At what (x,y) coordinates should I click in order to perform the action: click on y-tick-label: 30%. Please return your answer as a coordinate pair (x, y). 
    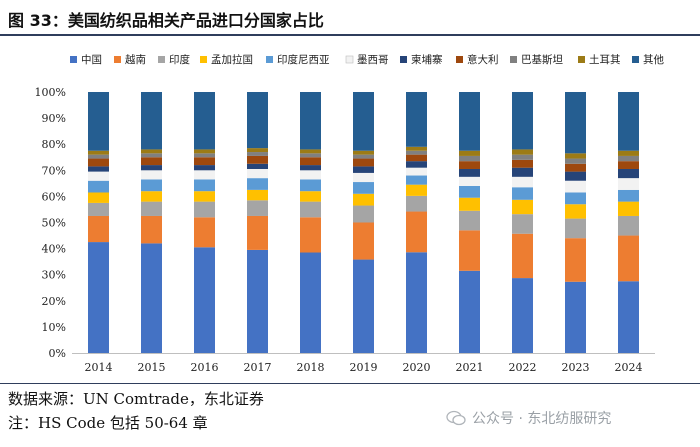
    Looking at the image, I should click on (54, 275).